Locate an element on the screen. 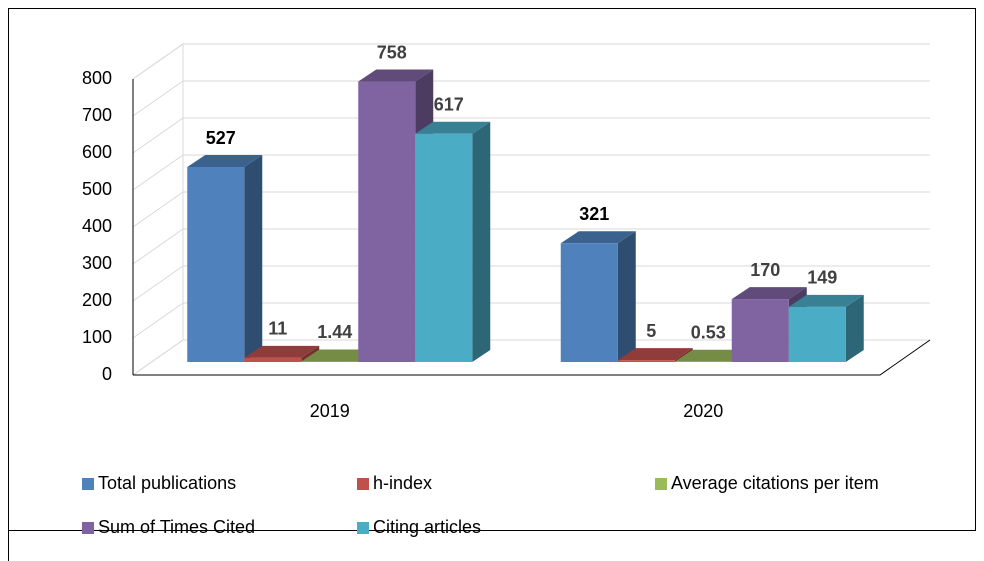  y-tick-label: 0 is located at coordinates (107, 374).